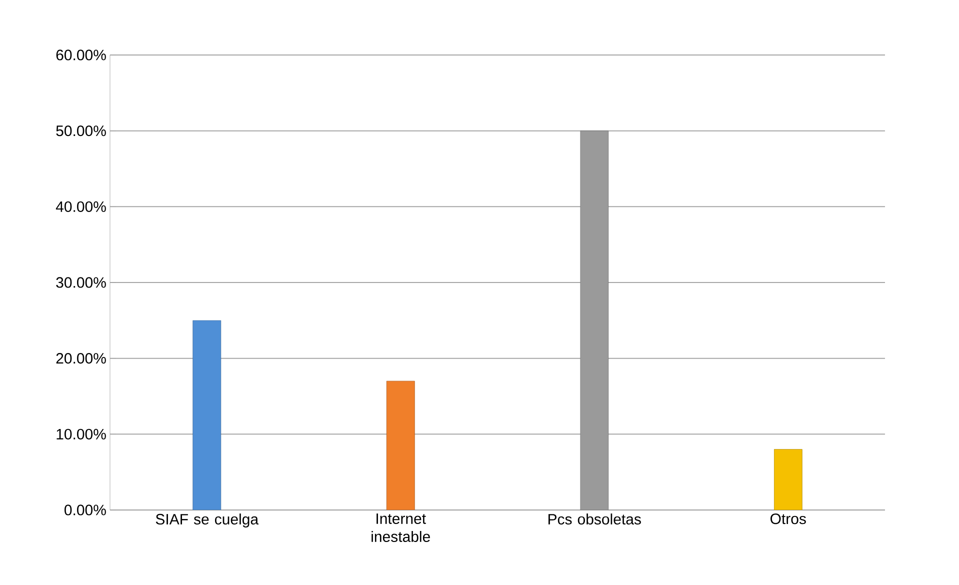  What do you see at coordinates (81, 434) in the screenshot?
I see `y-tick-label: 10.00%` at bounding box center [81, 434].